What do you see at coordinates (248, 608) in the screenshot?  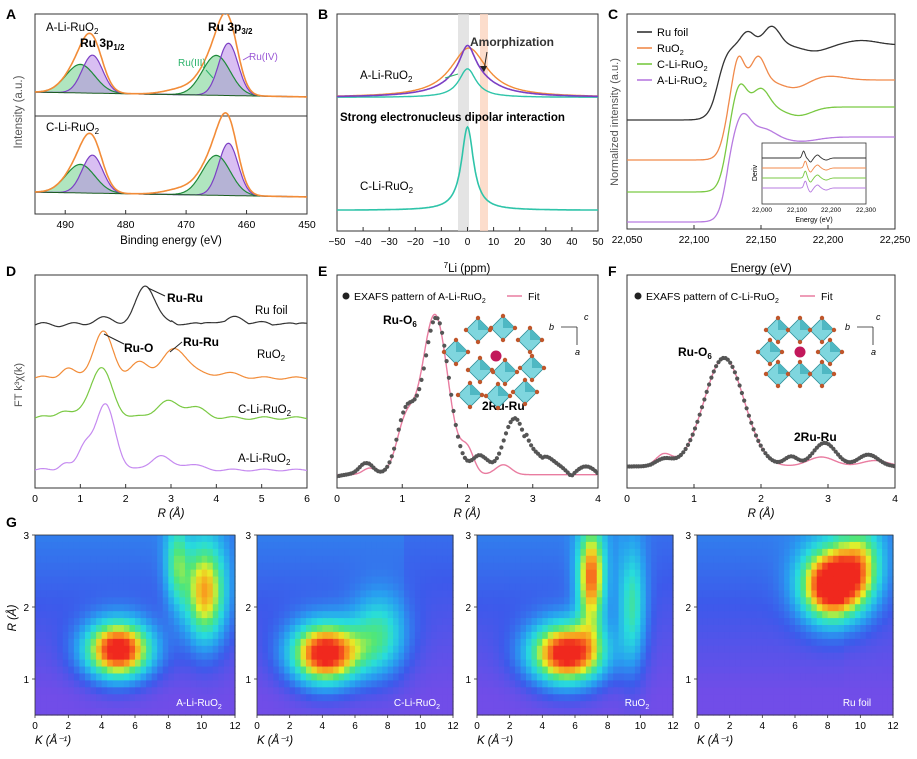 I see `panel-g-y-tick-label: 2` at bounding box center [248, 608].